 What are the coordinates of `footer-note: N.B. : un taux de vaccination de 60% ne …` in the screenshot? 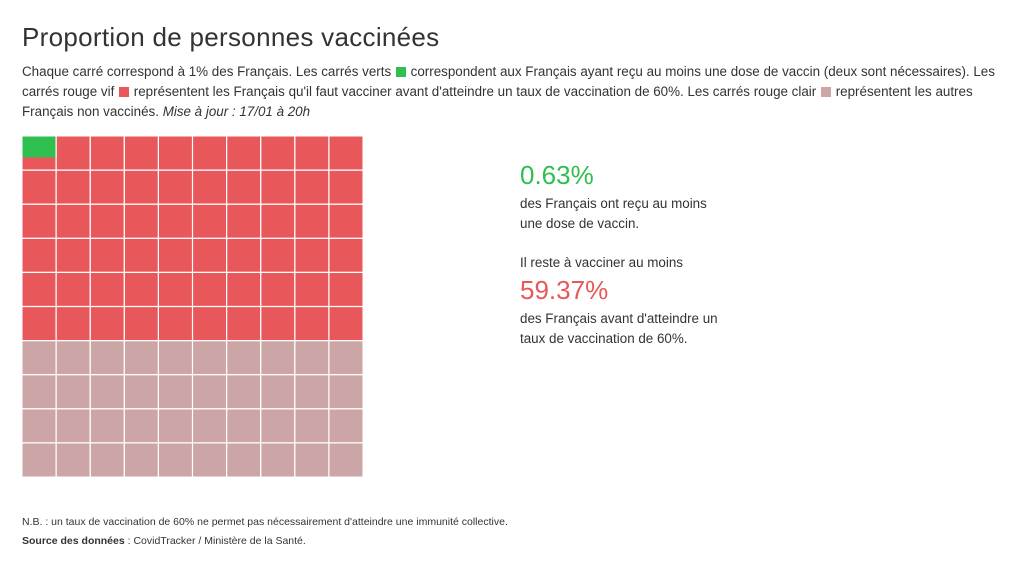 It's located at (265, 522).